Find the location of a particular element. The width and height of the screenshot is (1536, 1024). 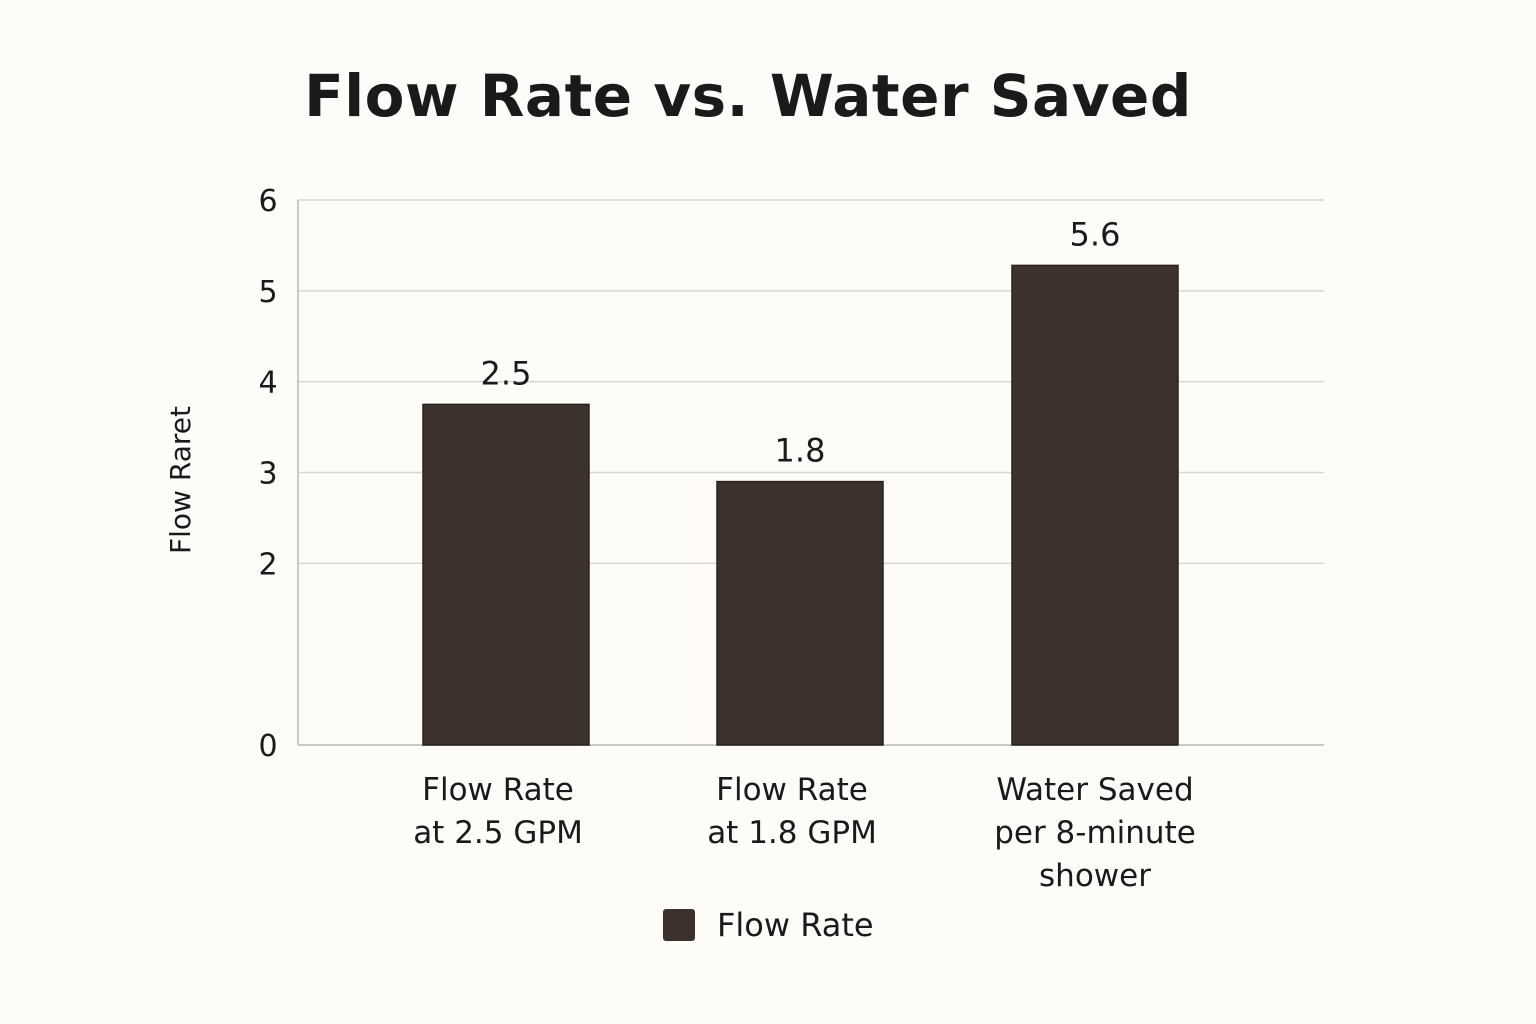

y-tick-label: 3 is located at coordinates (267, 474).